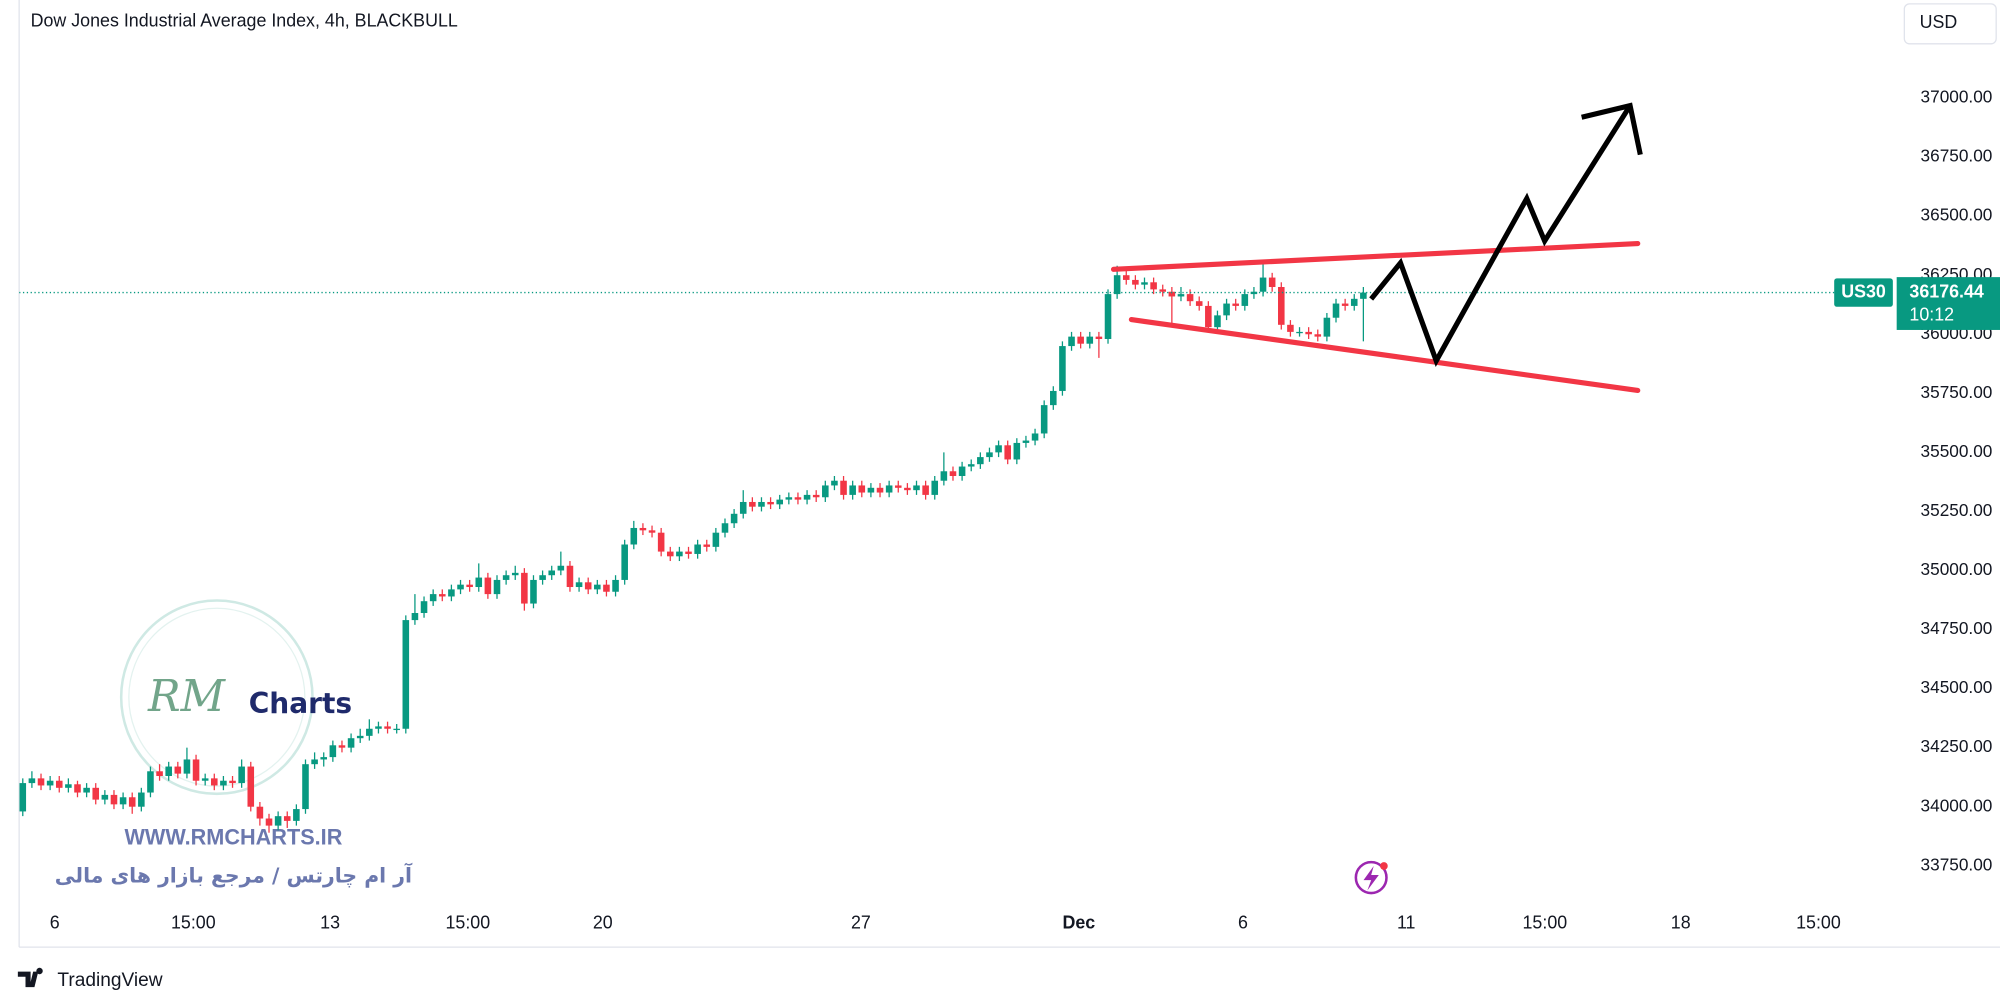 The height and width of the screenshot is (1000, 2000). I want to click on y-tick-label: 34250.00, so click(1957, 746).